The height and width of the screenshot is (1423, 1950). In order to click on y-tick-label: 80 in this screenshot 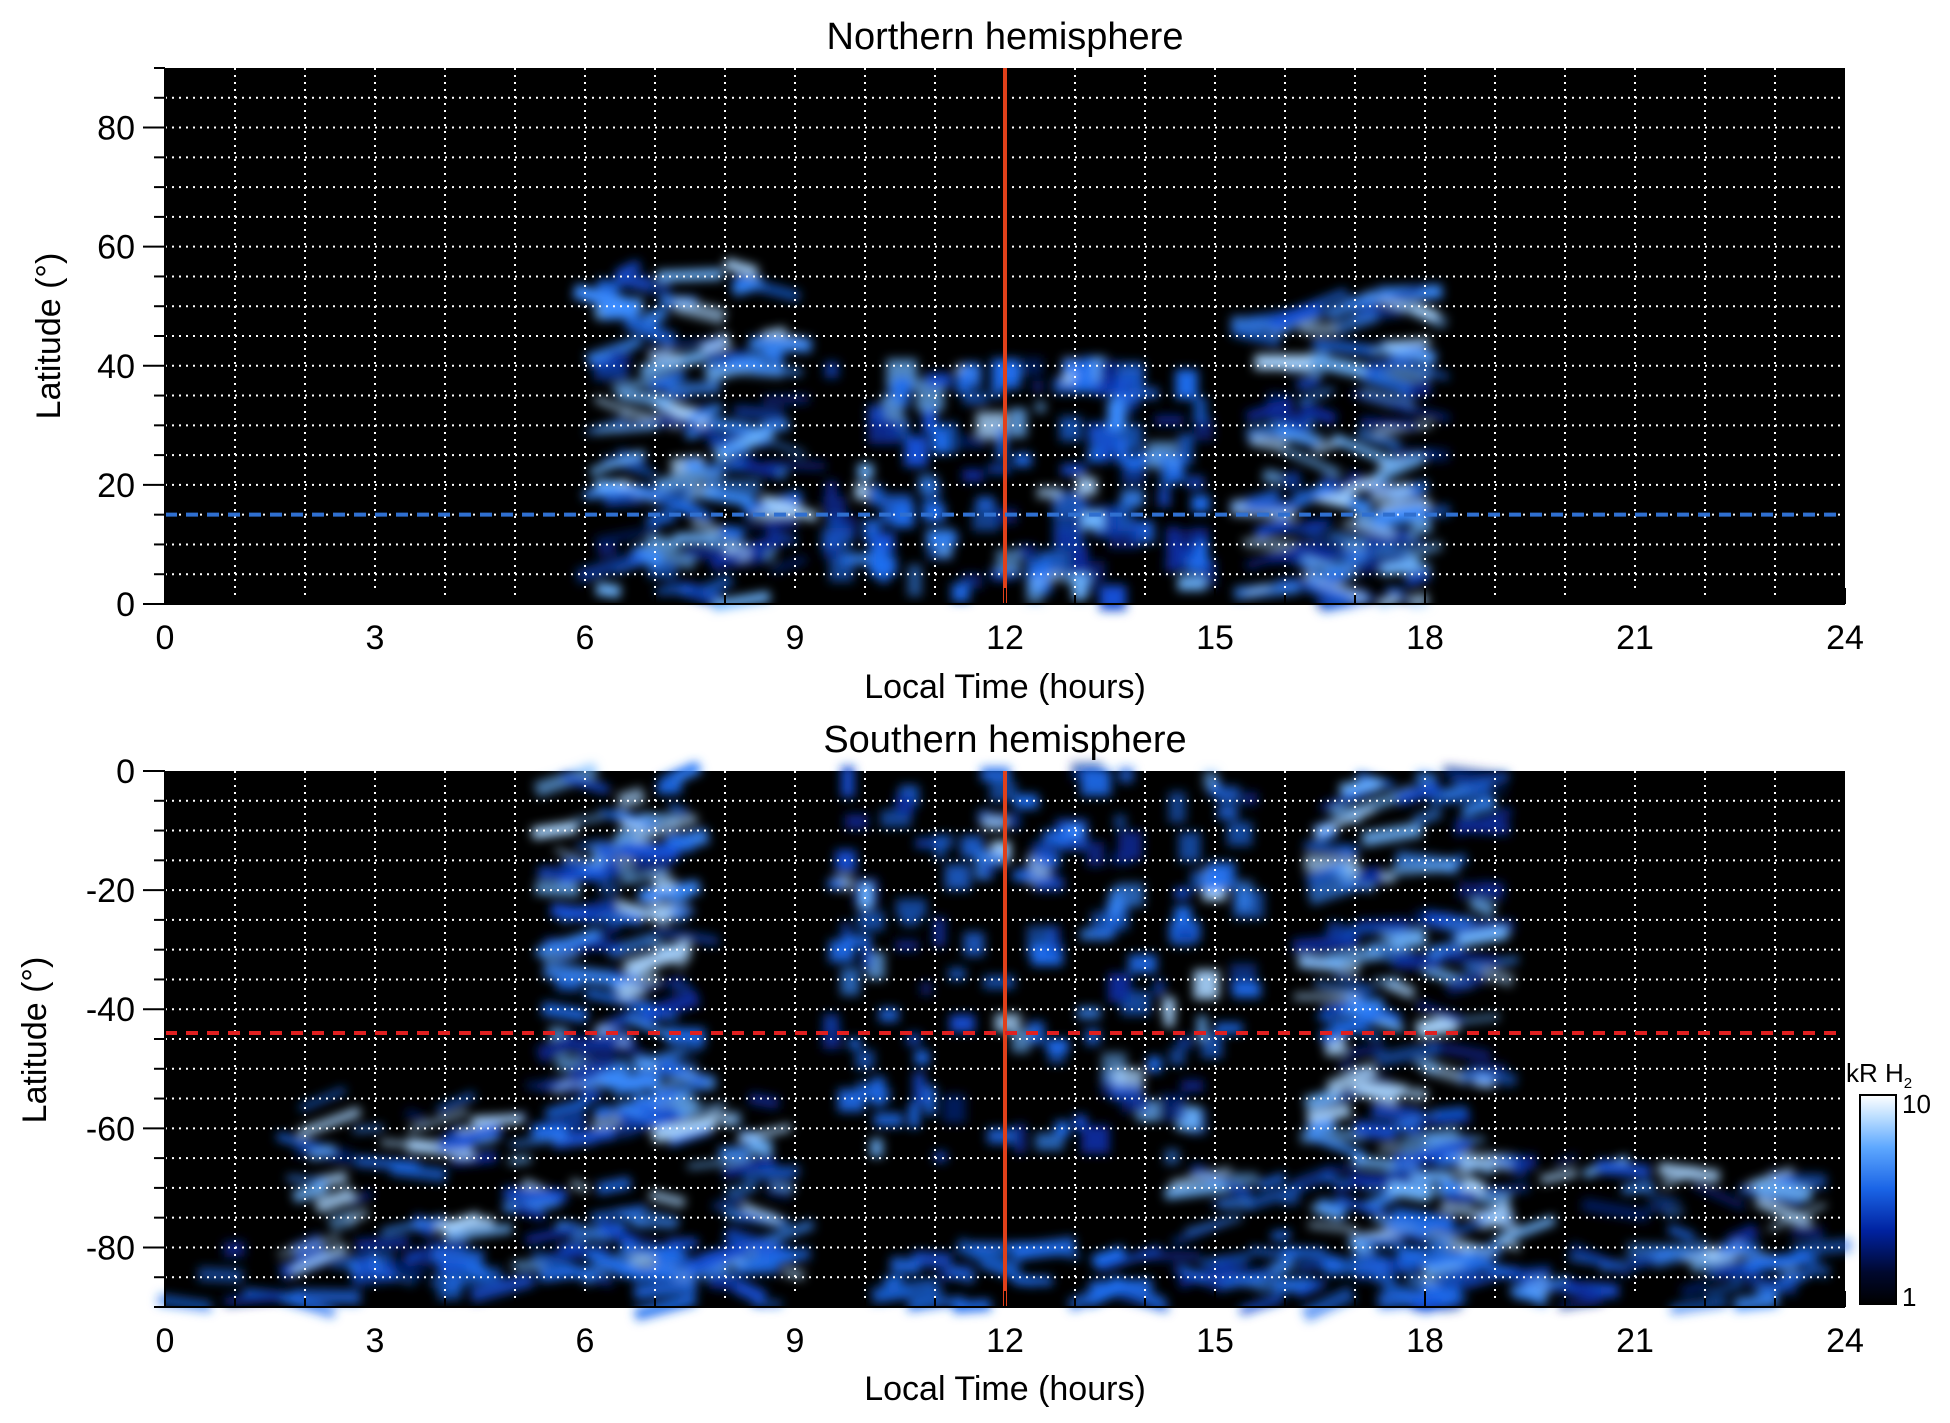, I will do `click(116, 129)`.